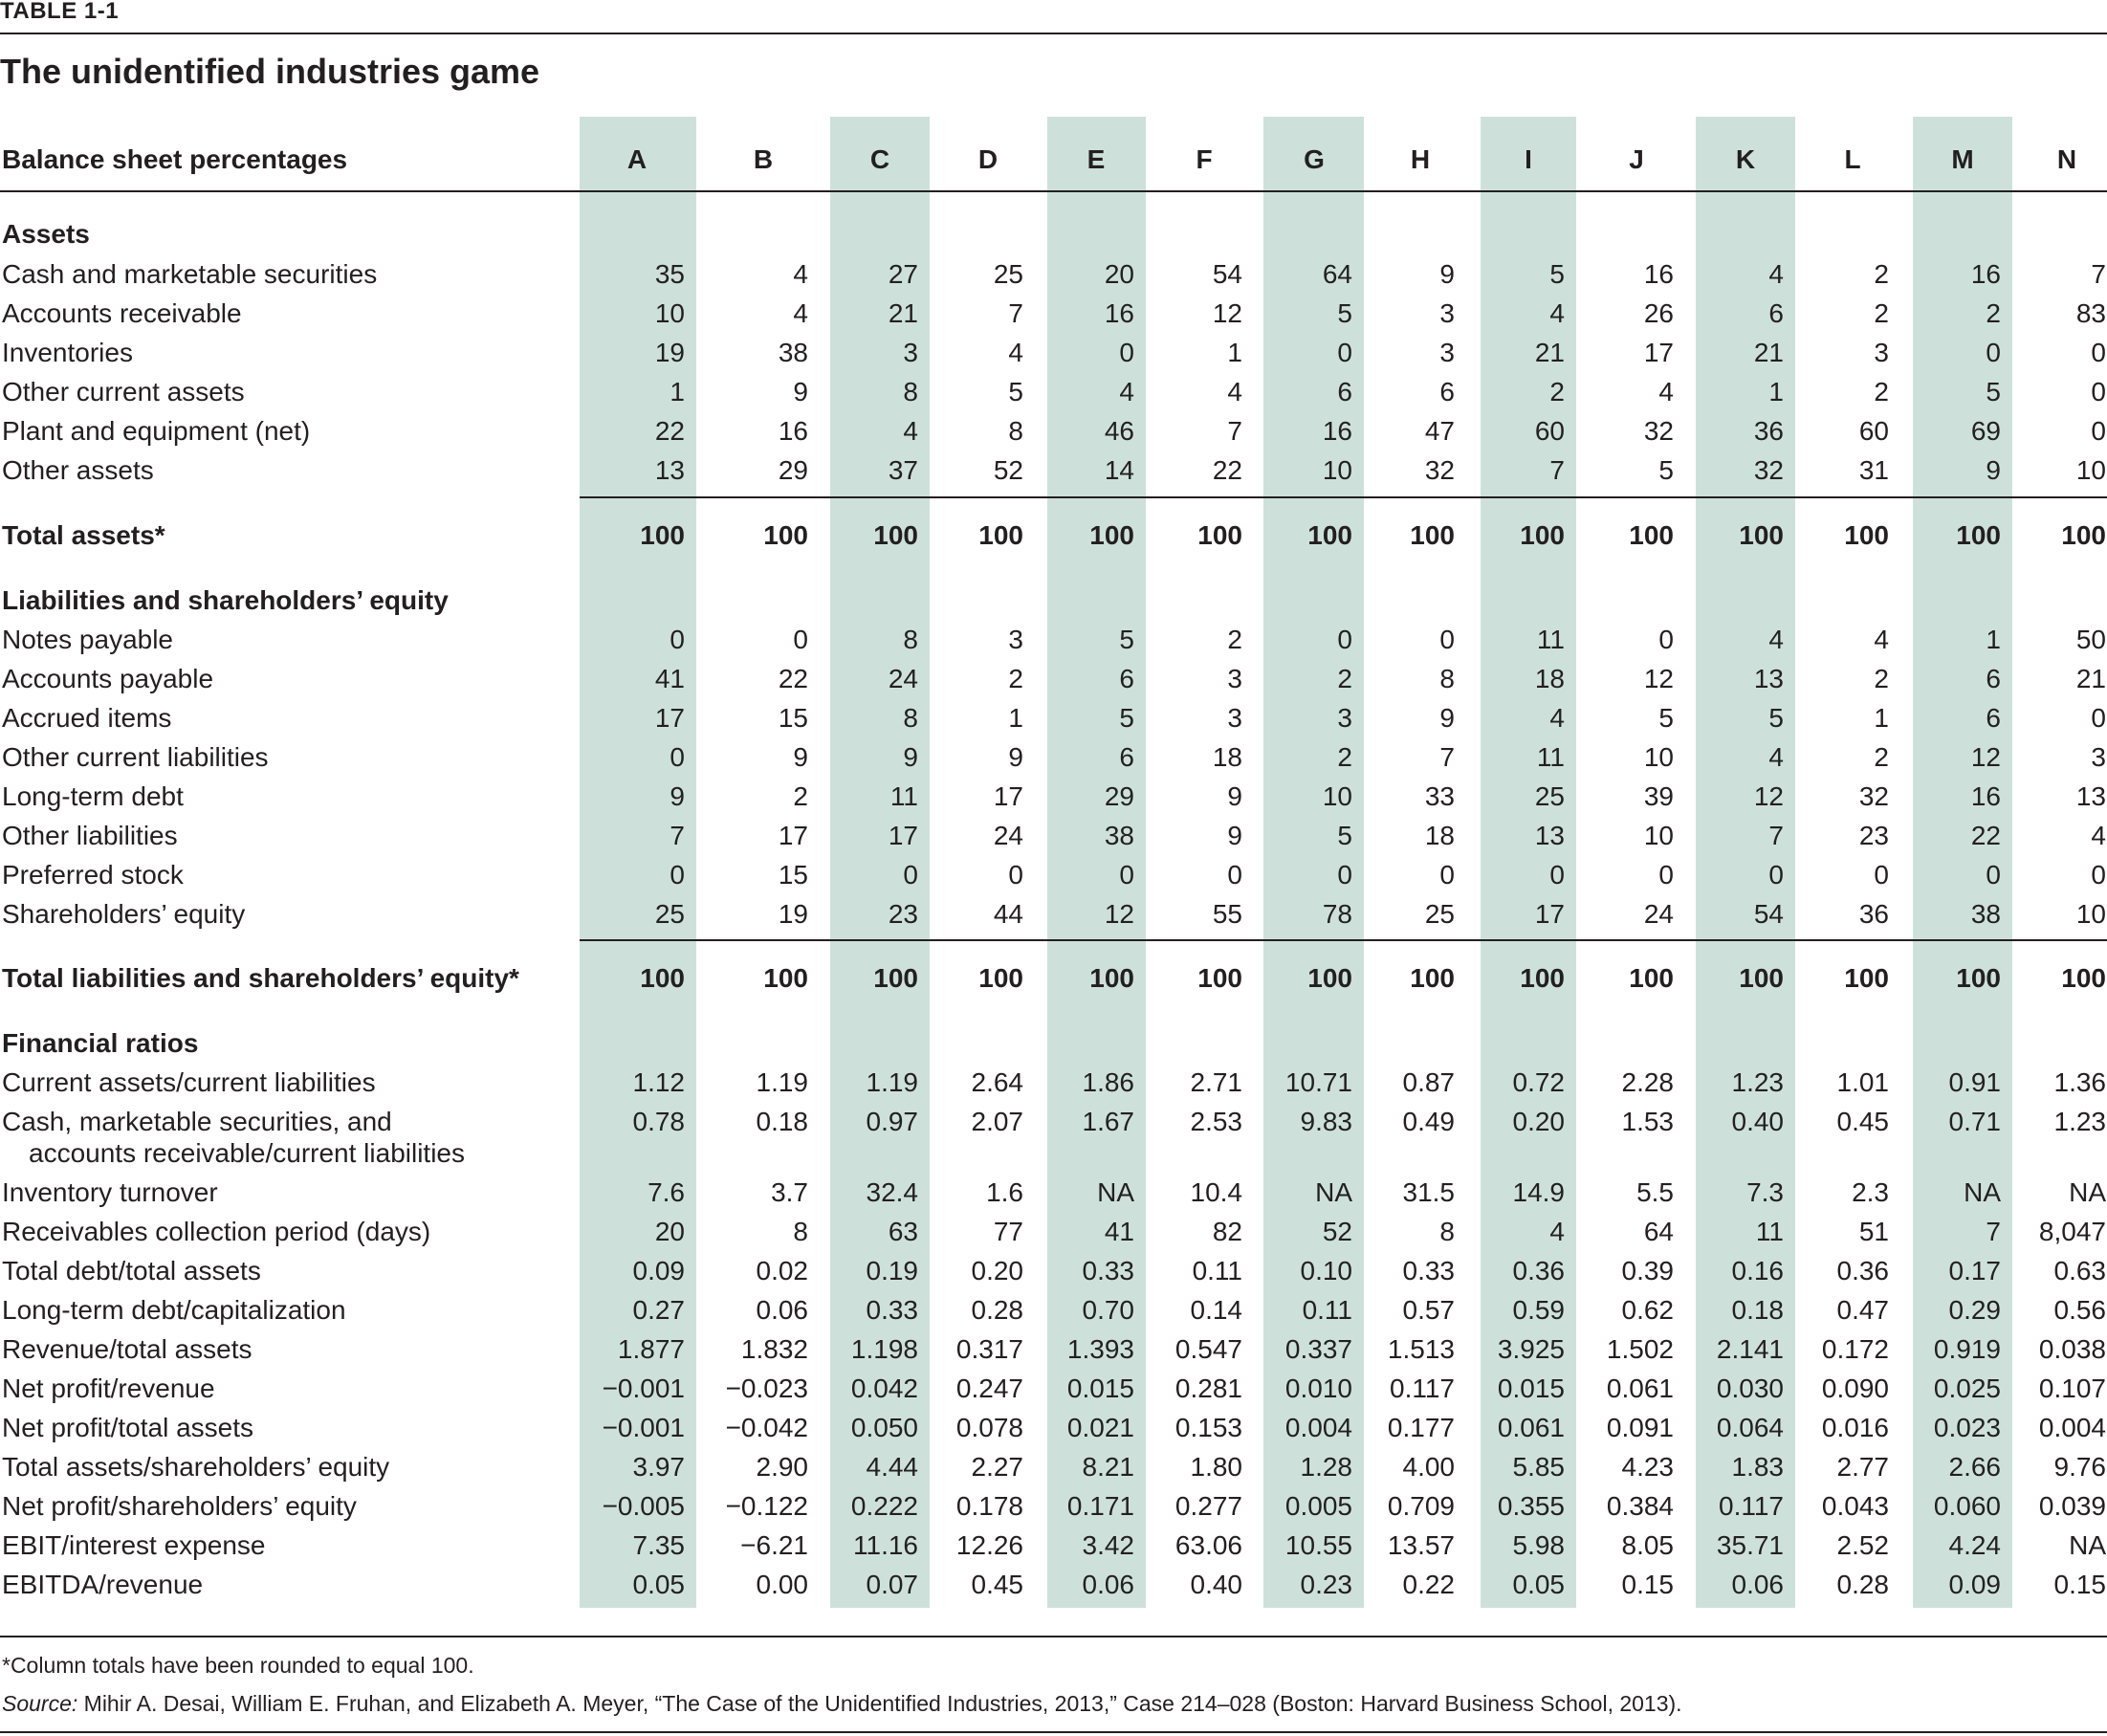  What do you see at coordinates (2080, 1121) in the screenshot?
I see `data-cell: 1.23` at bounding box center [2080, 1121].